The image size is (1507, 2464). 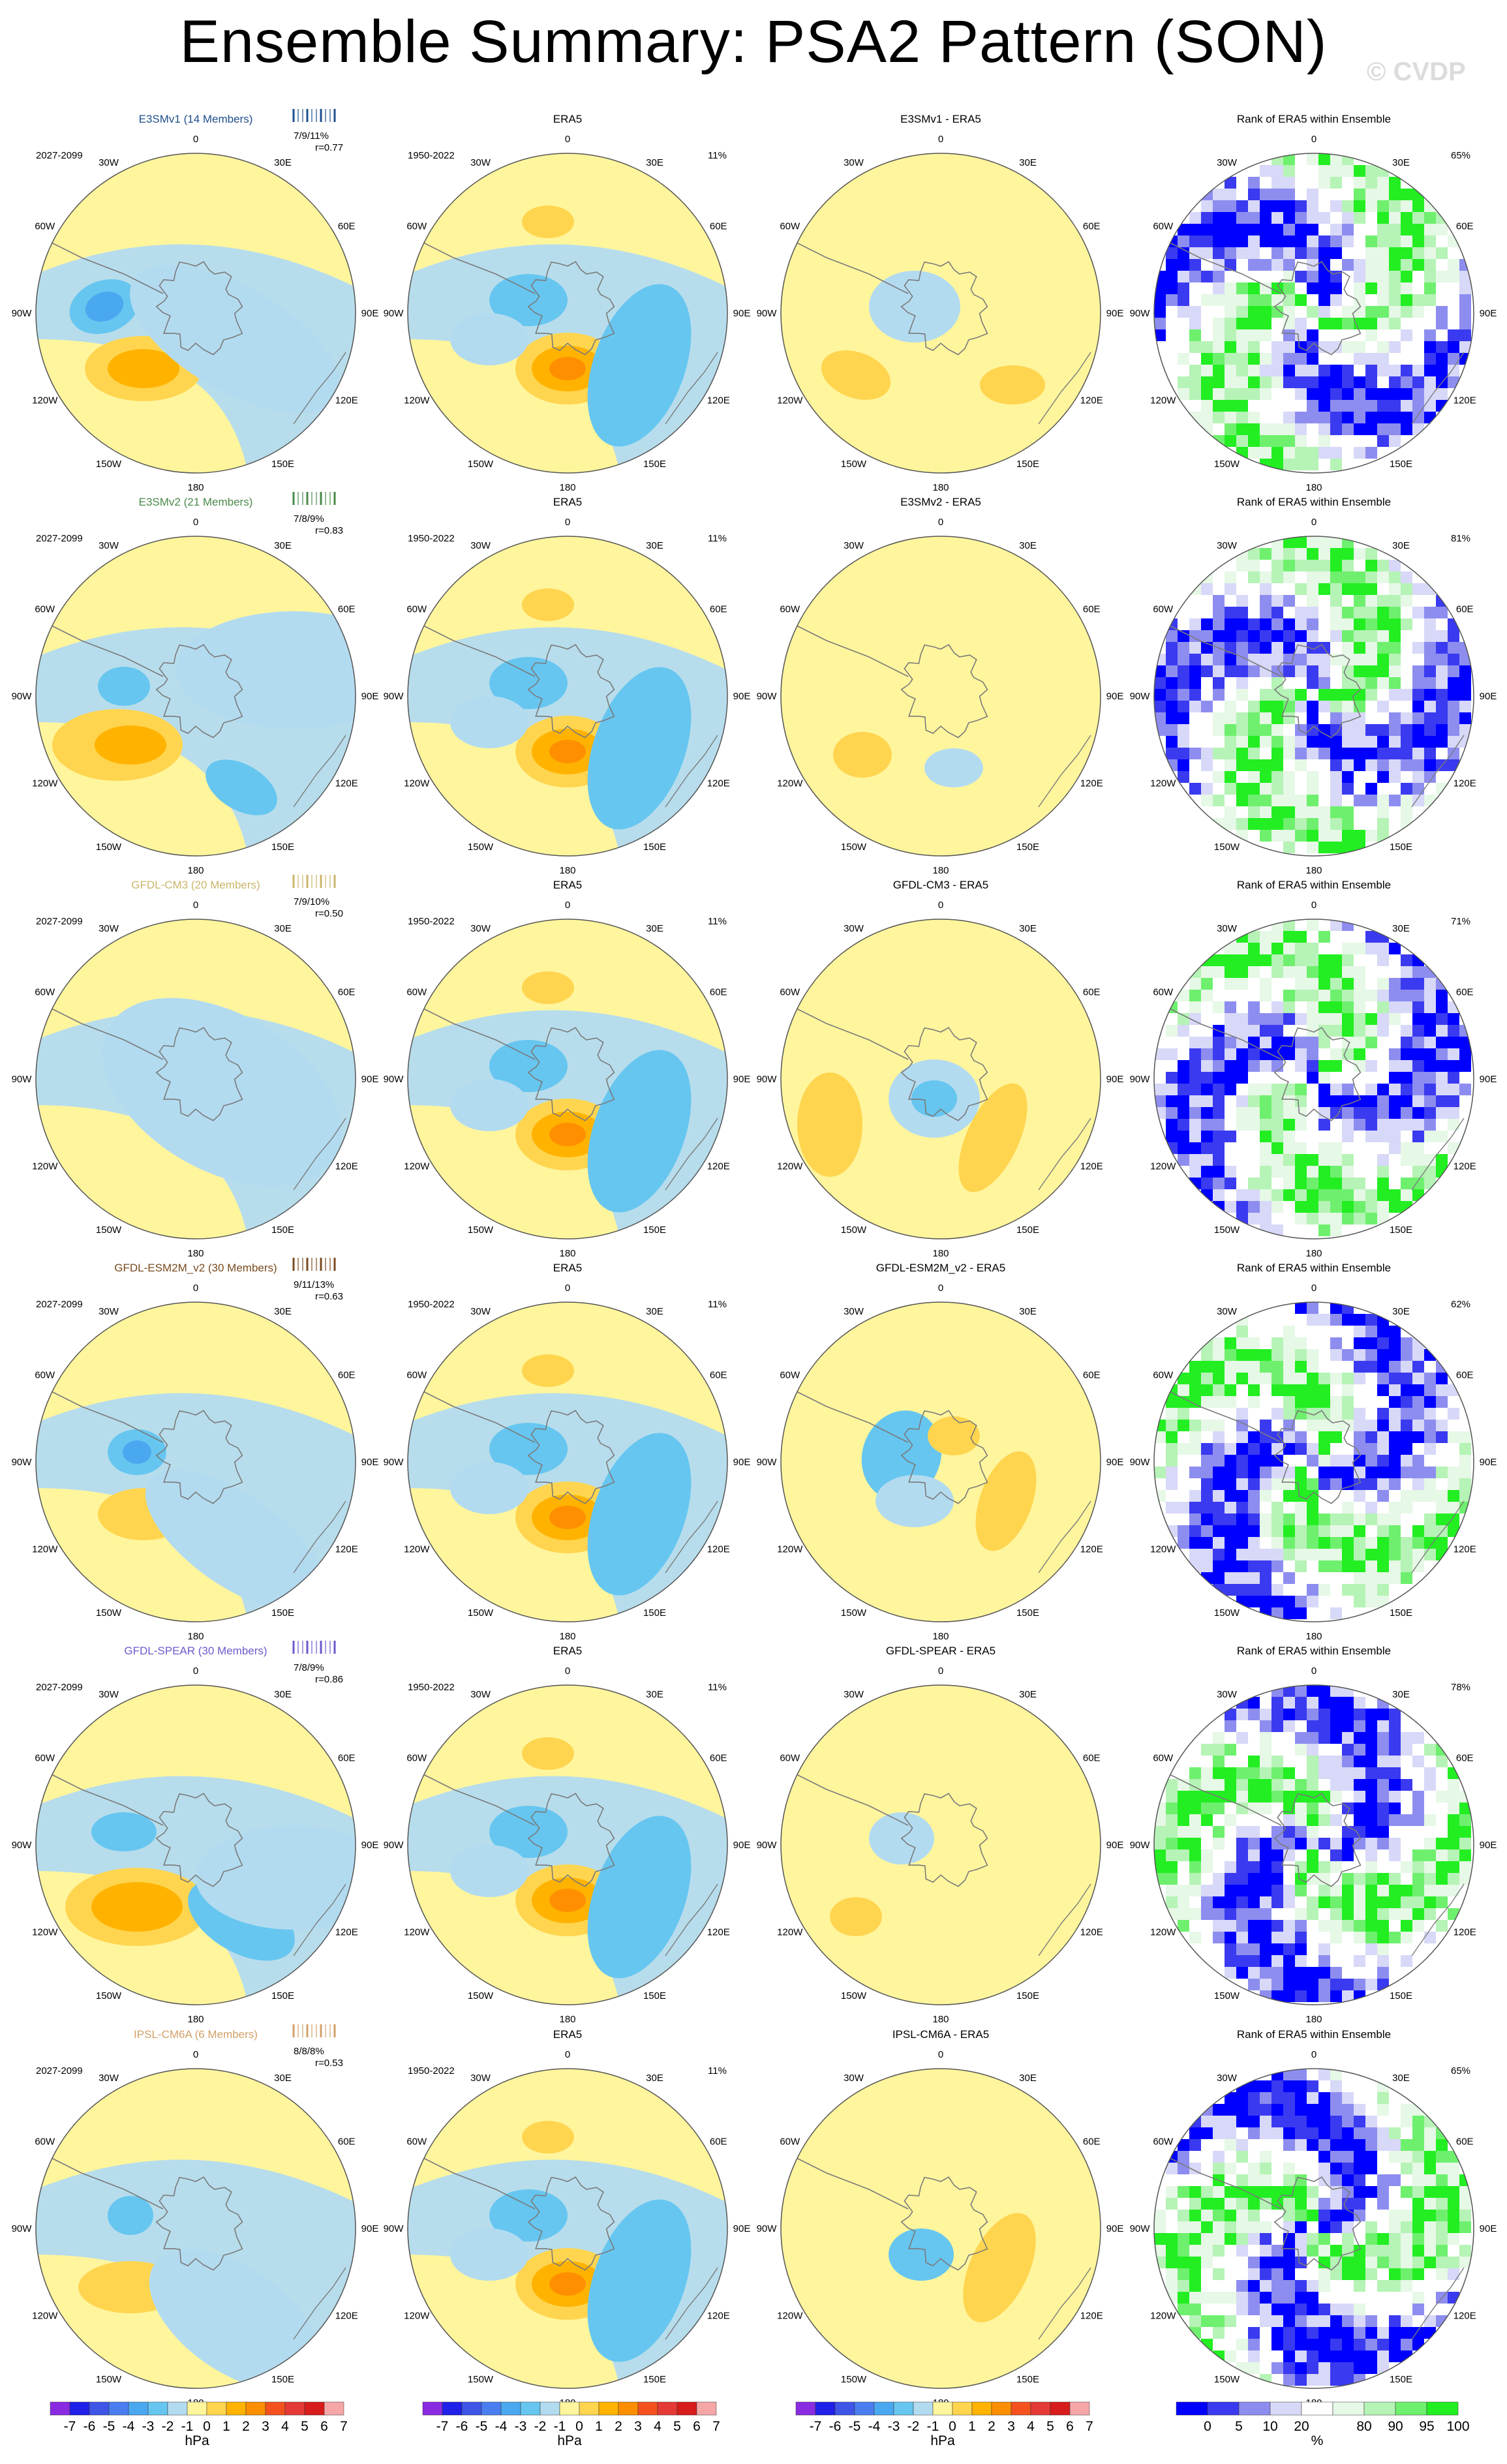 What do you see at coordinates (697, 2426) in the screenshot?
I see `colorbar-tick: 6` at bounding box center [697, 2426].